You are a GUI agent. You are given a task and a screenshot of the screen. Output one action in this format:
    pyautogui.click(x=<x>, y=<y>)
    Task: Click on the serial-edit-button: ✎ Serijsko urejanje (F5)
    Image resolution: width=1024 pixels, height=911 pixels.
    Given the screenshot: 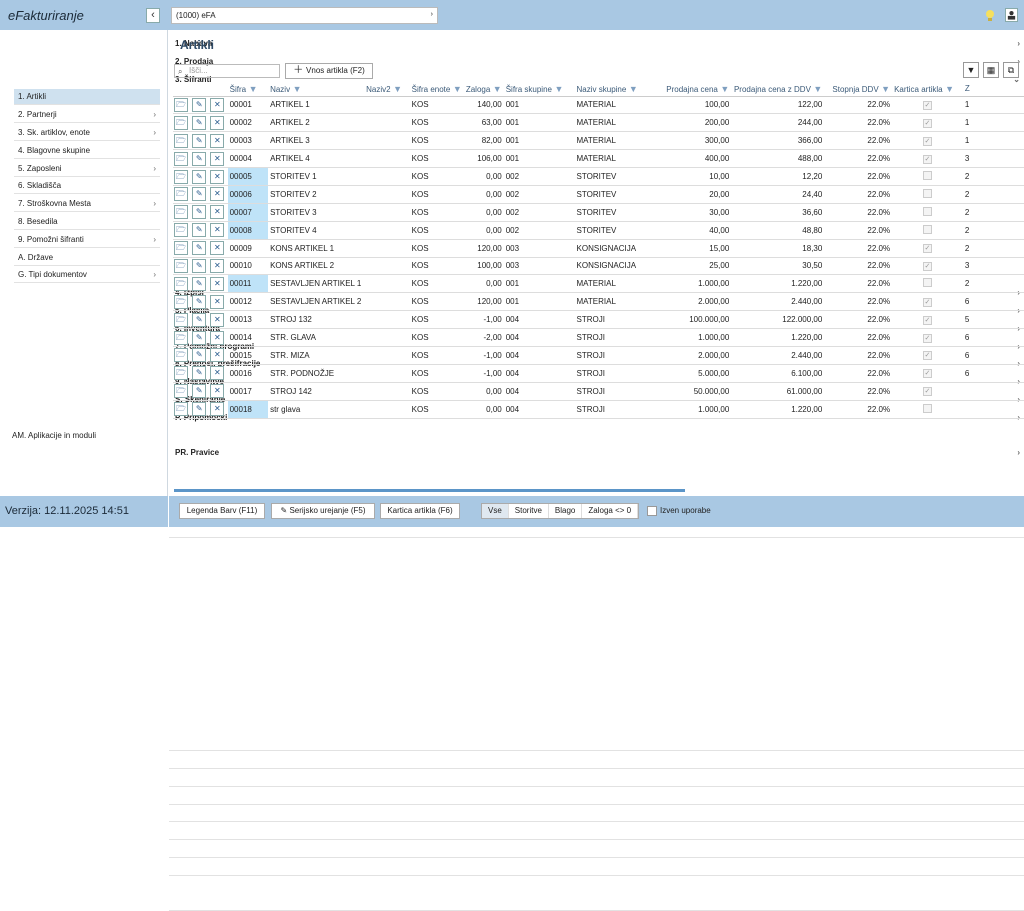 What is the action you would take?
    pyautogui.click(x=323, y=511)
    